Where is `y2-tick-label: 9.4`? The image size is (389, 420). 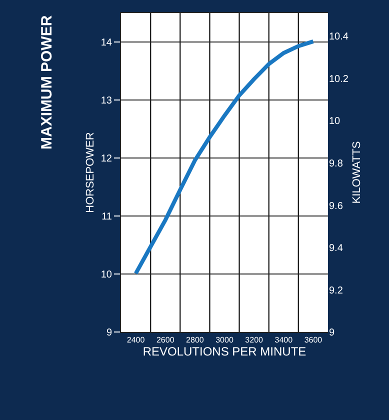
y2-tick-label: 9.4 is located at coordinates (336, 248).